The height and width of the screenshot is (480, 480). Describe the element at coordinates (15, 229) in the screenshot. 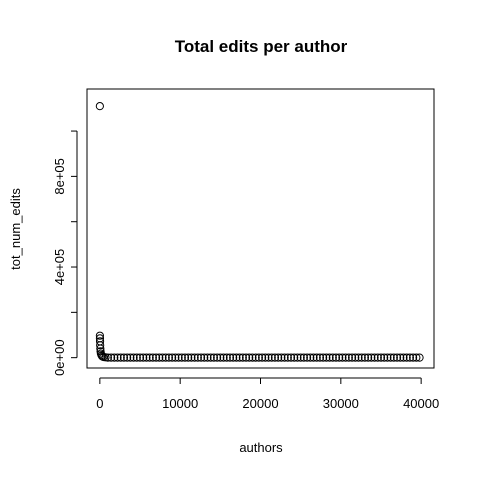

I see `y-axis-label: tot_num_edits` at that location.